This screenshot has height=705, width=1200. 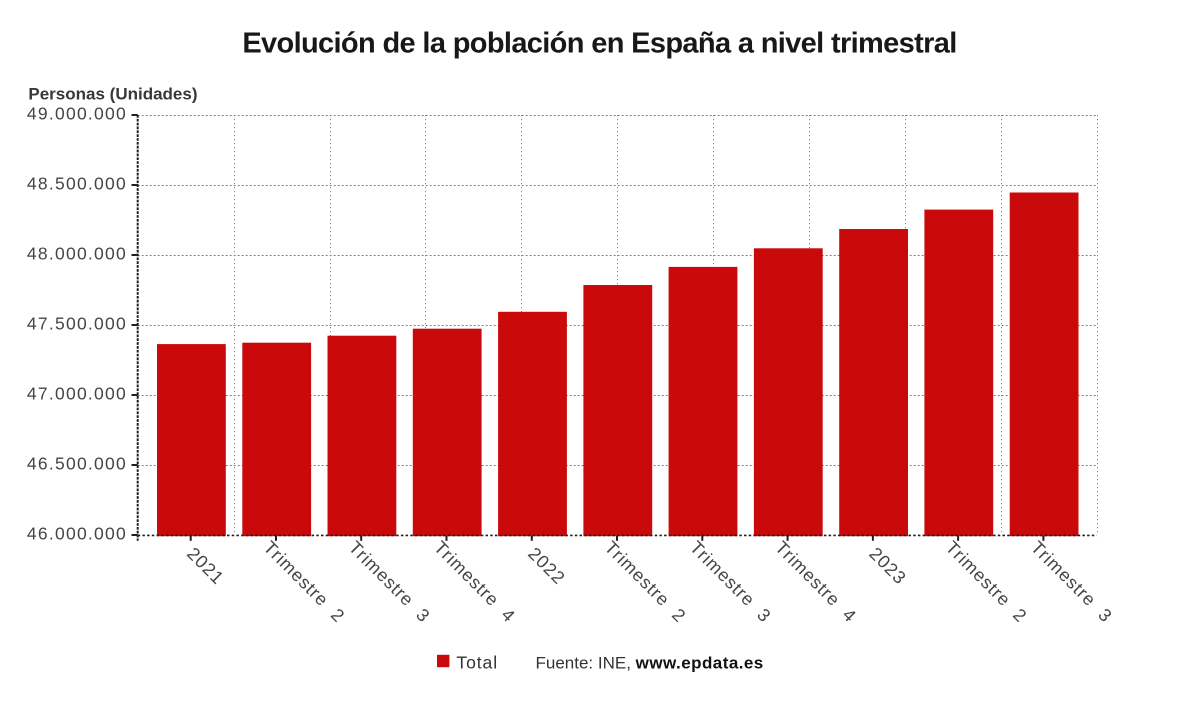 What do you see at coordinates (112, 93) in the screenshot?
I see `svg-text: Personas (Unidades)` at bounding box center [112, 93].